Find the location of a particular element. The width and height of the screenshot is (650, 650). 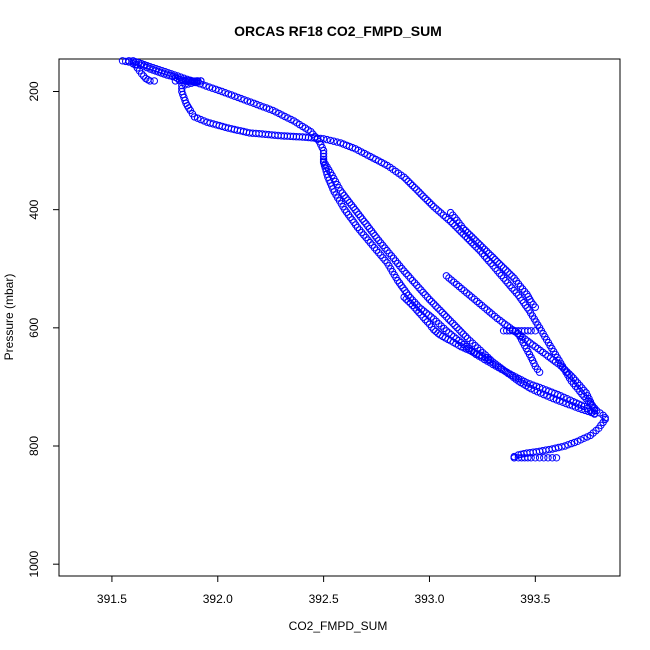

x-tick-label: 391.5 is located at coordinates (112, 599).